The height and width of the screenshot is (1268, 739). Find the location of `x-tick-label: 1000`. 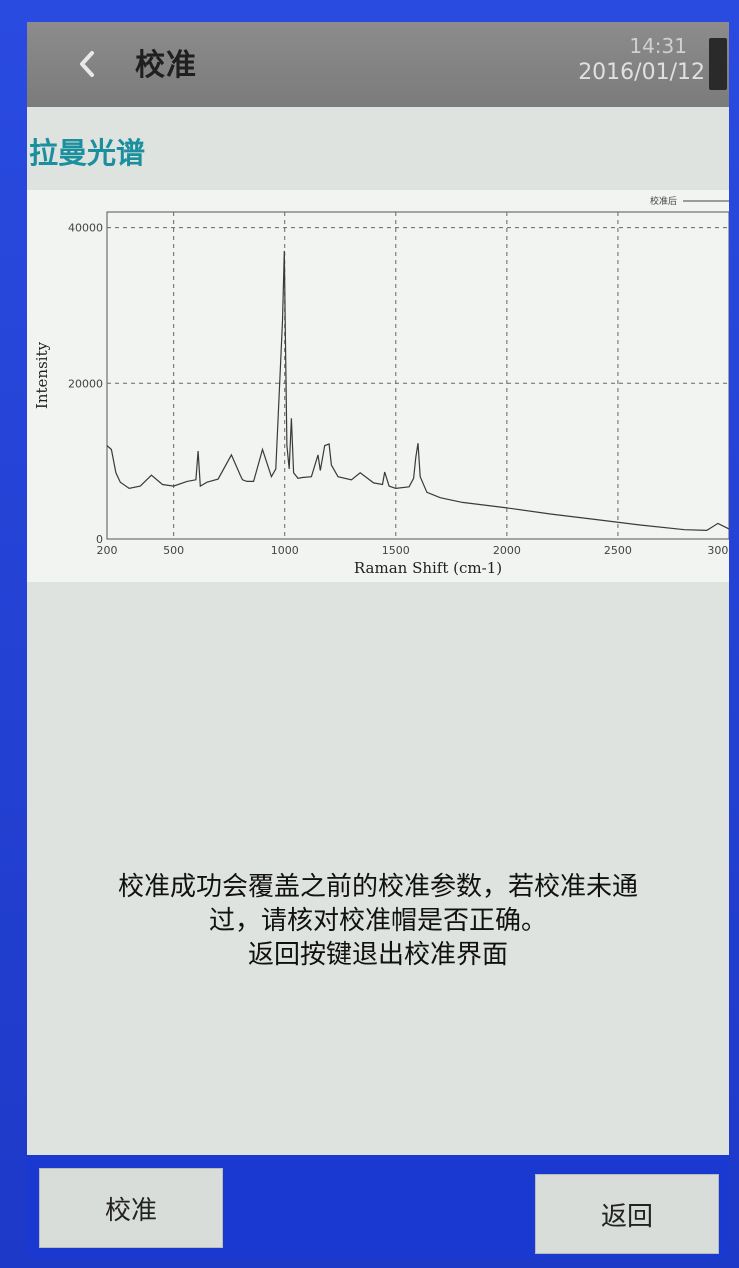

x-tick-label: 1000 is located at coordinates (285, 550).